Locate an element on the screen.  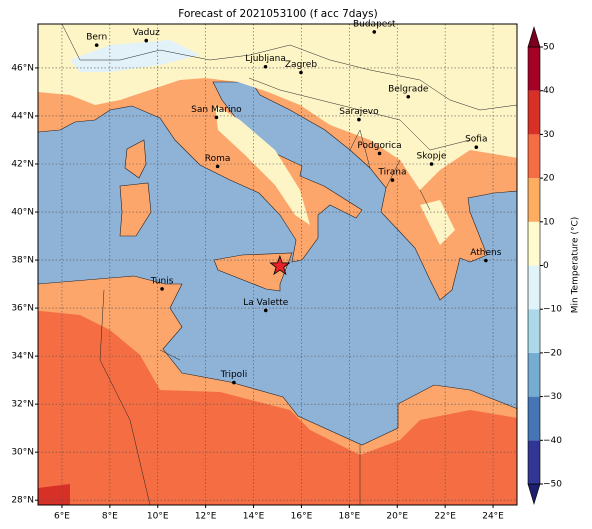
hottest is located at coordinates (54, 494).